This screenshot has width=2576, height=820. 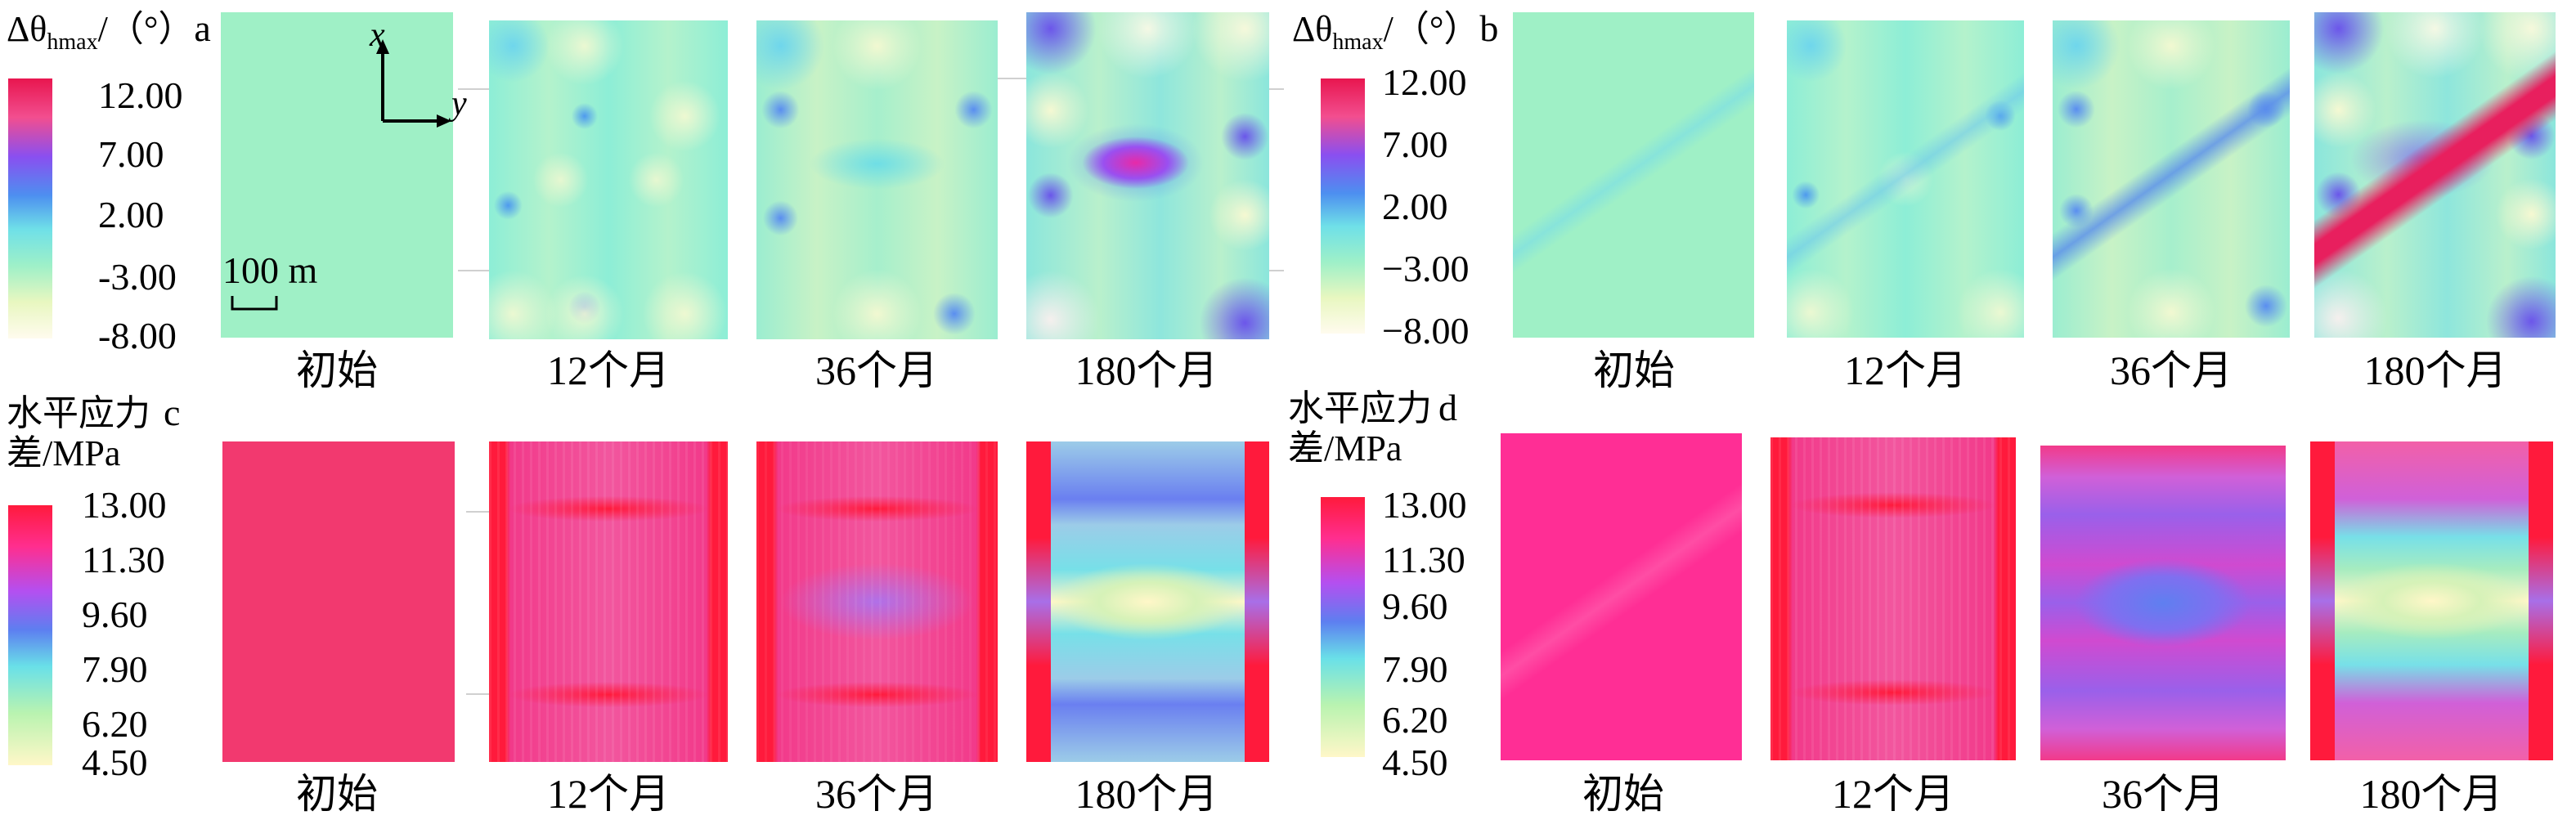 What do you see at coordinates (1893, 794) in the screenshot?
I see `caption-d-12: 12个月` at bounding box center [1893, 794].